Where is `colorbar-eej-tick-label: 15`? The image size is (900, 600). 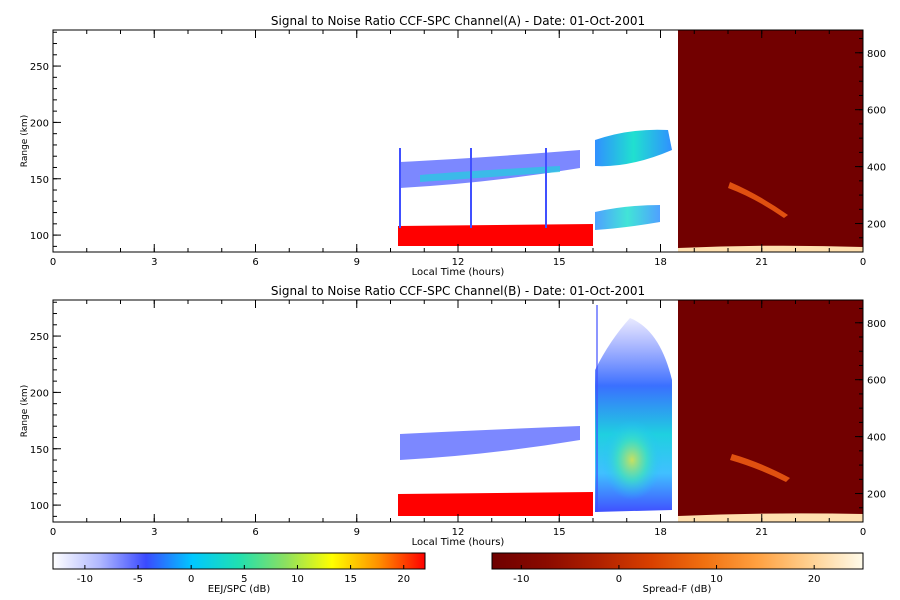
colorbar-eej-tick-label: 15 is located at coordinates (350, 579).